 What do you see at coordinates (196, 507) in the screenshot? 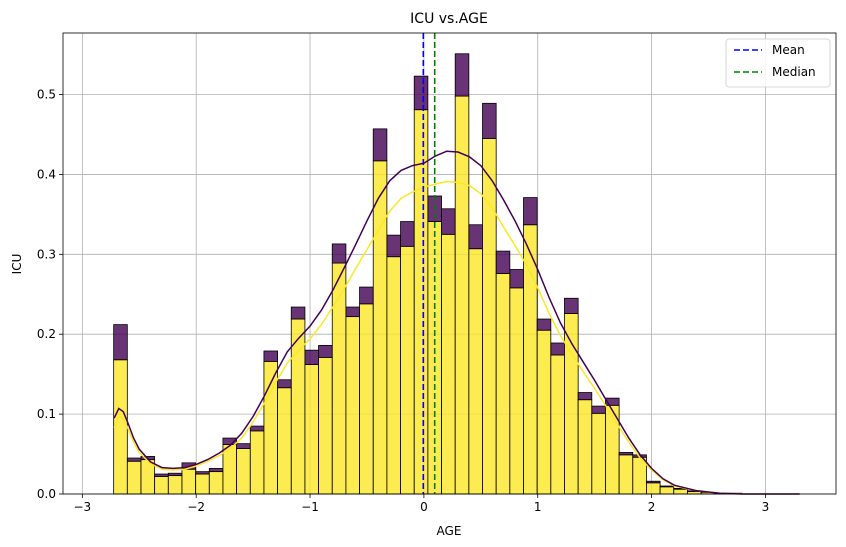
I see `x-tick-label: −2` at bounding box center [196, 507].